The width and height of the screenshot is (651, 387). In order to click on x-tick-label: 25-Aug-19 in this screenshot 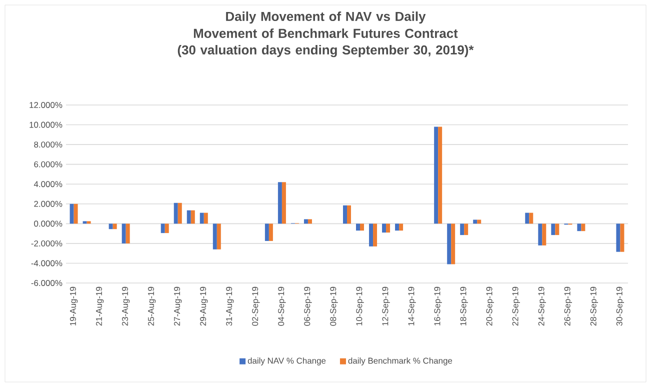, I will do `click(152, 306)`.